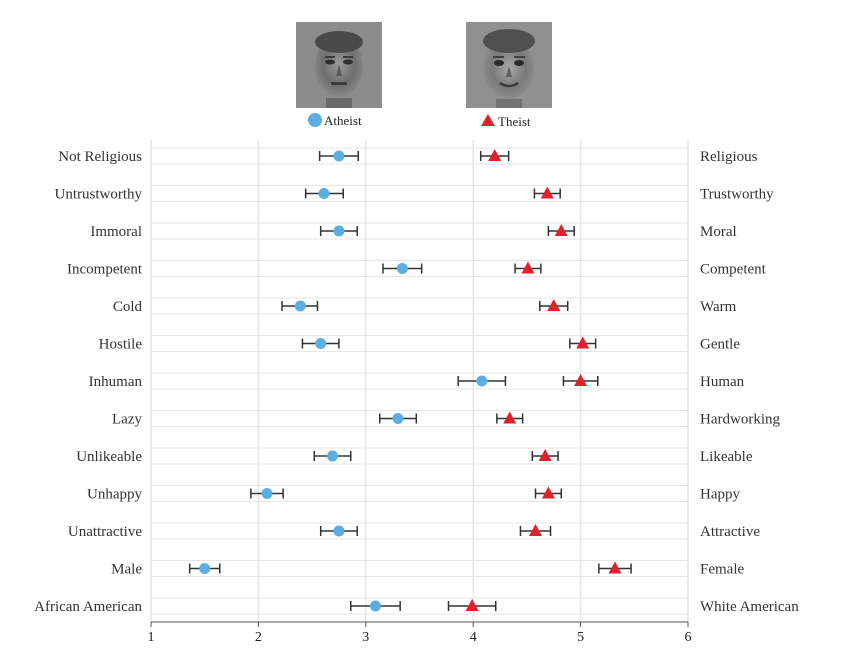 This screenshot has width=842, height=662. I want to click on x-tick-label: 5, so click(580, 637).